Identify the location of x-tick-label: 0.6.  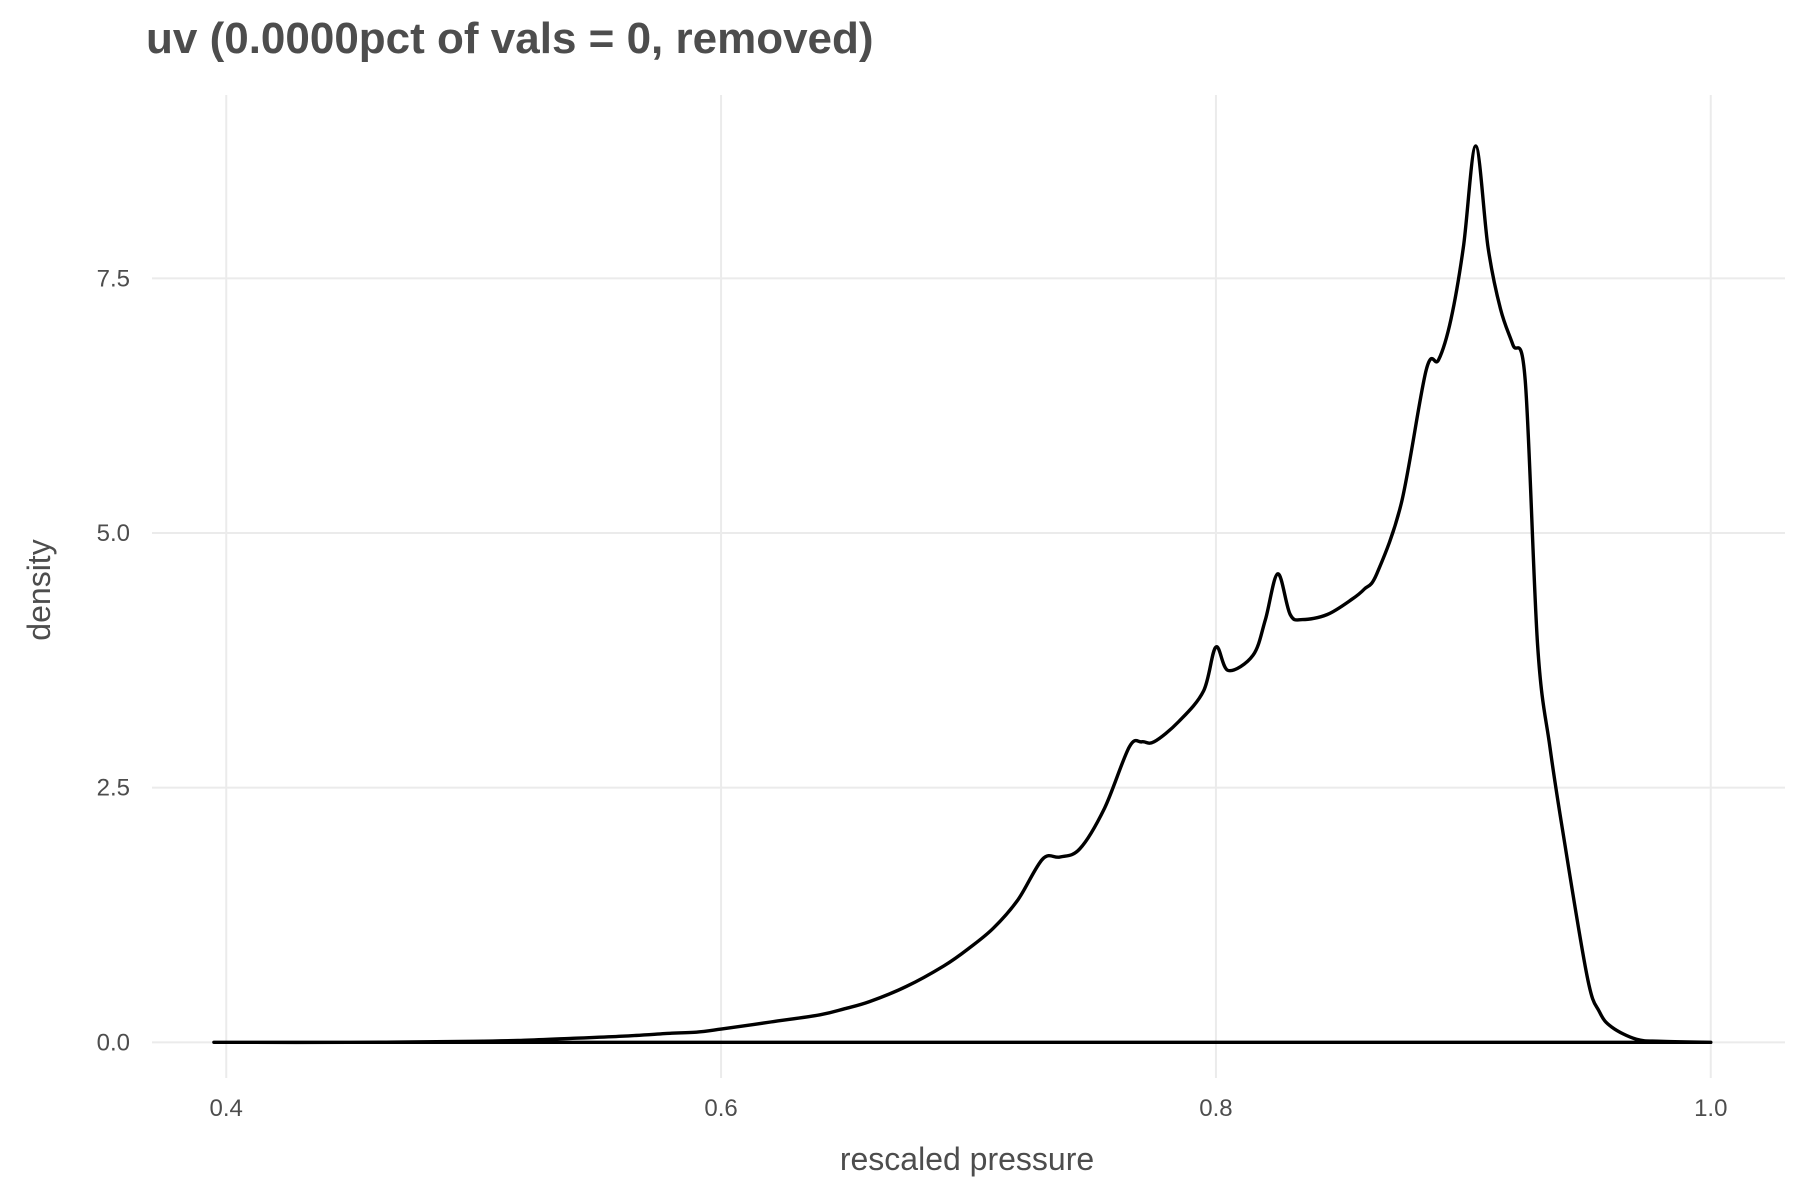
(720, 1108).